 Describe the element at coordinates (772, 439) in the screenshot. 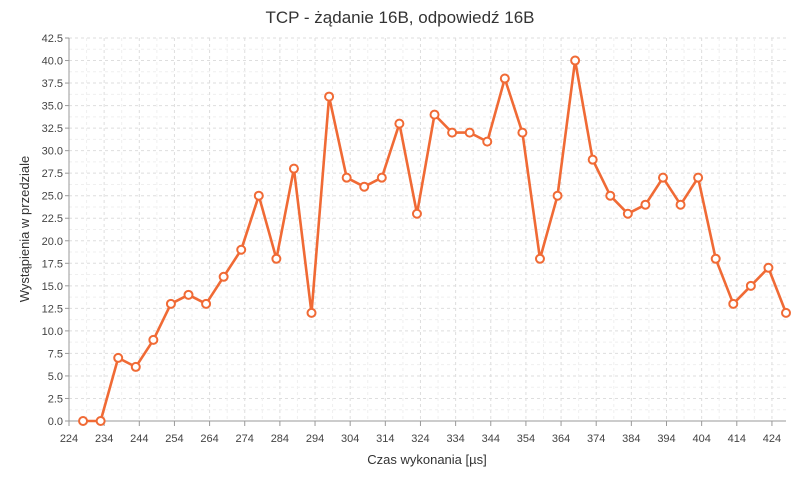

I see `x-tick-label: 424` at that location.